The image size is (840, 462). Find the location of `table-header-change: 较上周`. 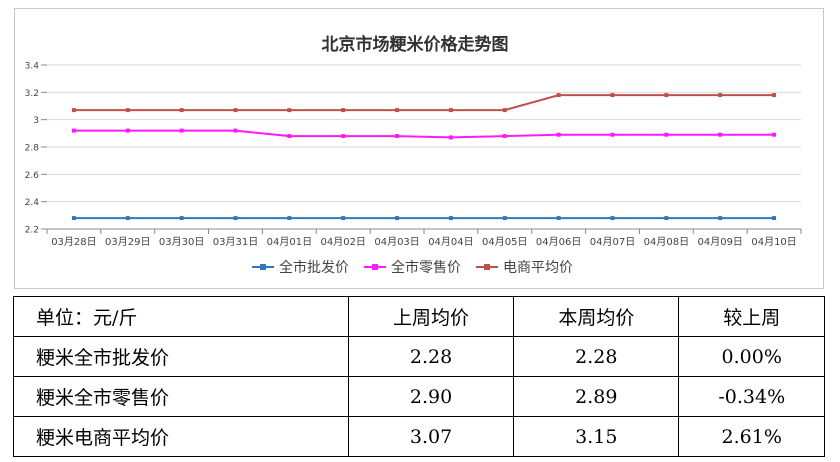

table-header-change: 较上周 is located at coordinates (751, 316).